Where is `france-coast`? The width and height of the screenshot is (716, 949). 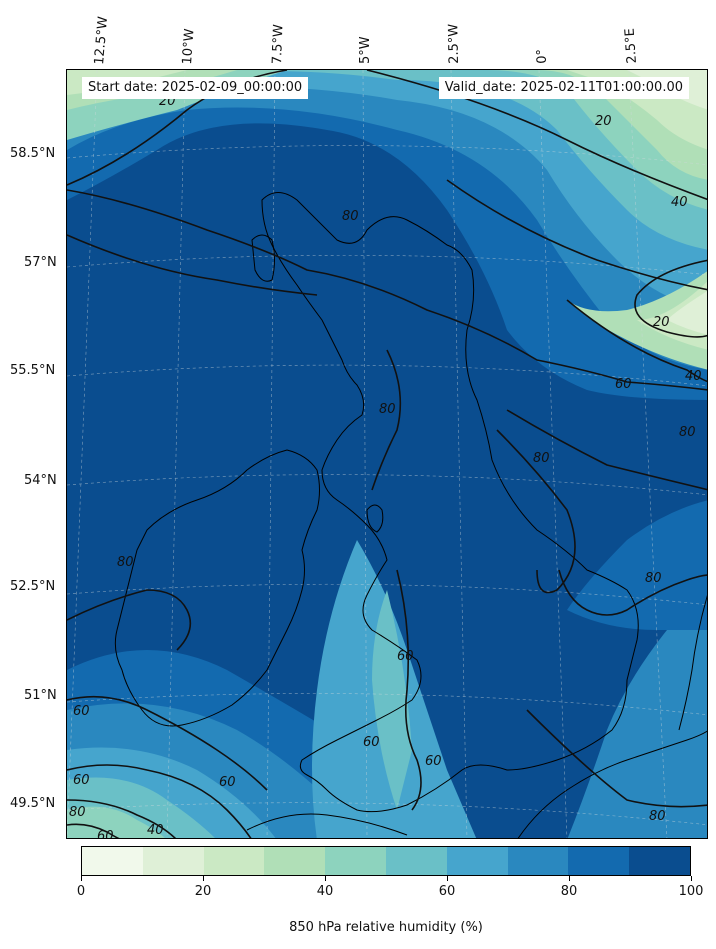
france-coast is located at coordinates (612, 784).